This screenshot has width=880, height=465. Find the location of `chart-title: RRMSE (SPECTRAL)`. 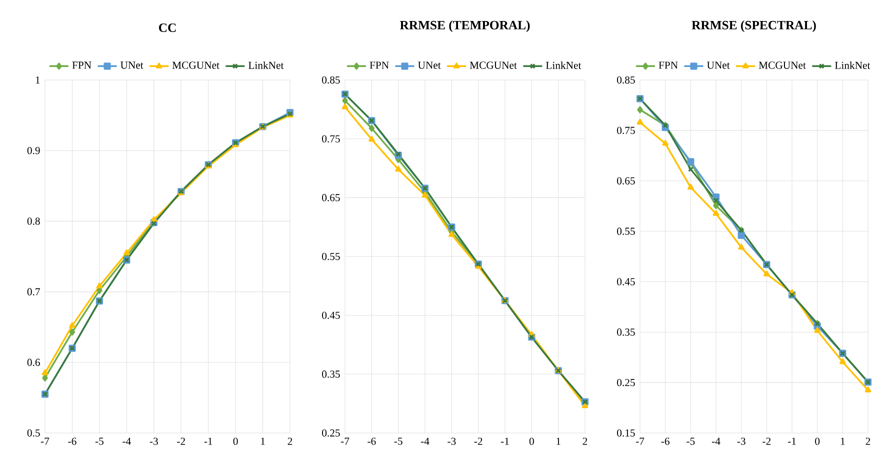

chart-title: RRMSE (SPECTRAL) is located at coordinates (754, 26).